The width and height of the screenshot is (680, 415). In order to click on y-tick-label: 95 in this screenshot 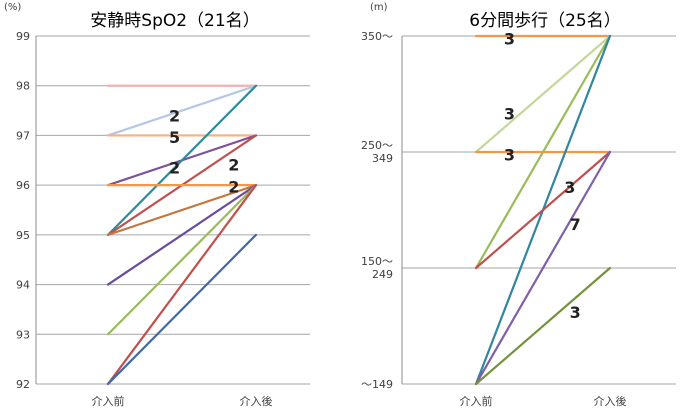, I will do `click(23, 235)`.